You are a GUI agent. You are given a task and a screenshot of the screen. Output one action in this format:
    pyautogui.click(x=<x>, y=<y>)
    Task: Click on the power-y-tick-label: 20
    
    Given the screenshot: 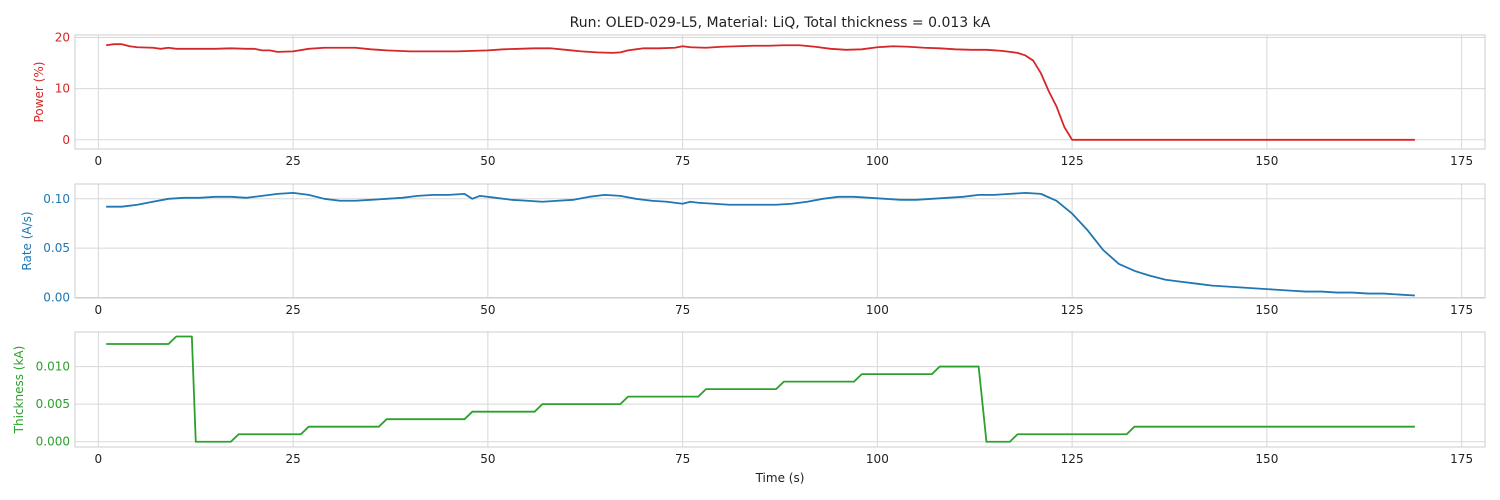 What is the action you would take?
    pyautogui.click(x=62, y=38)
    